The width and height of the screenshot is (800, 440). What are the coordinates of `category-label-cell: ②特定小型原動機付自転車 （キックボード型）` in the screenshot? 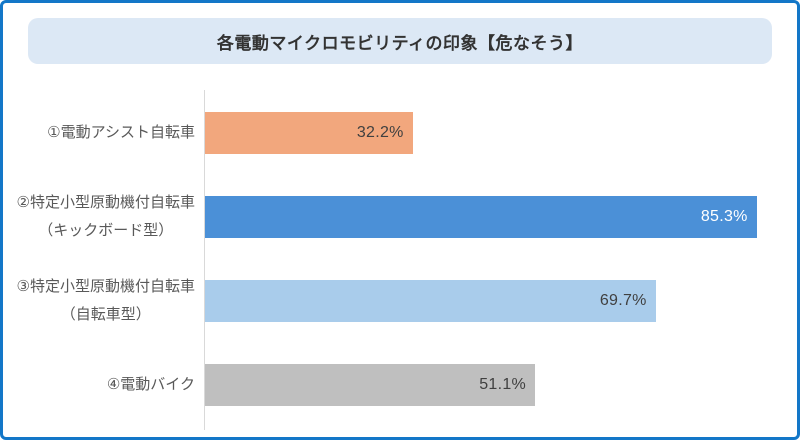 It's located at (103, 217).